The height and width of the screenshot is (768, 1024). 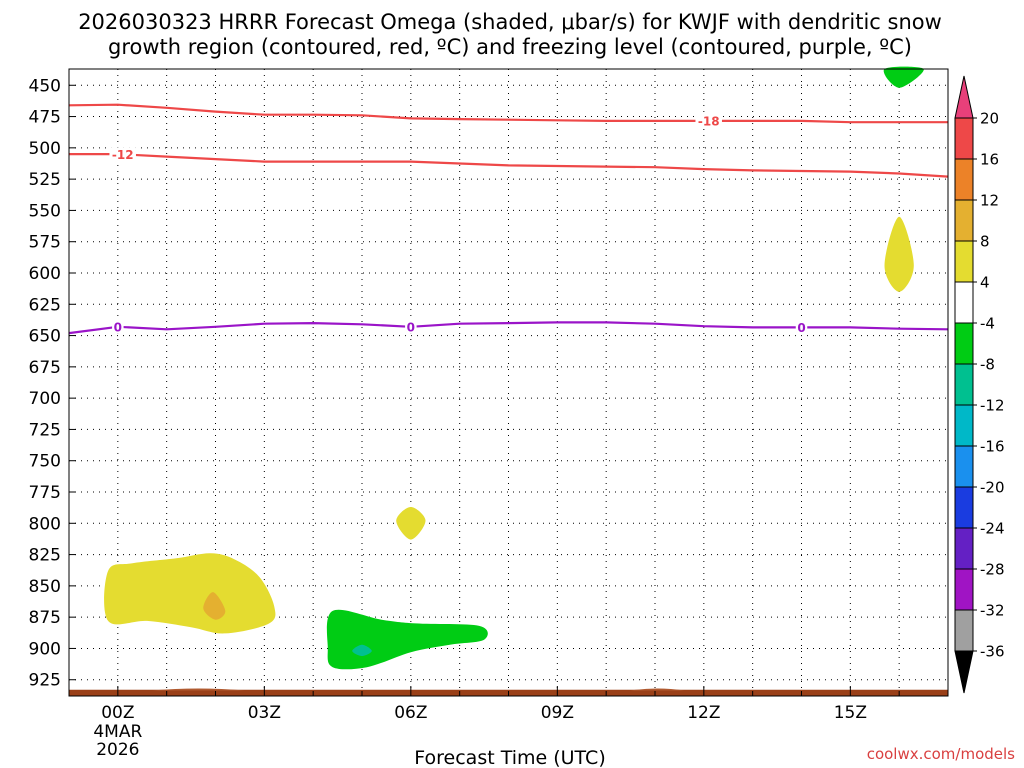 I want to click on colorbar-label: 8, so click(x=985, y=242).